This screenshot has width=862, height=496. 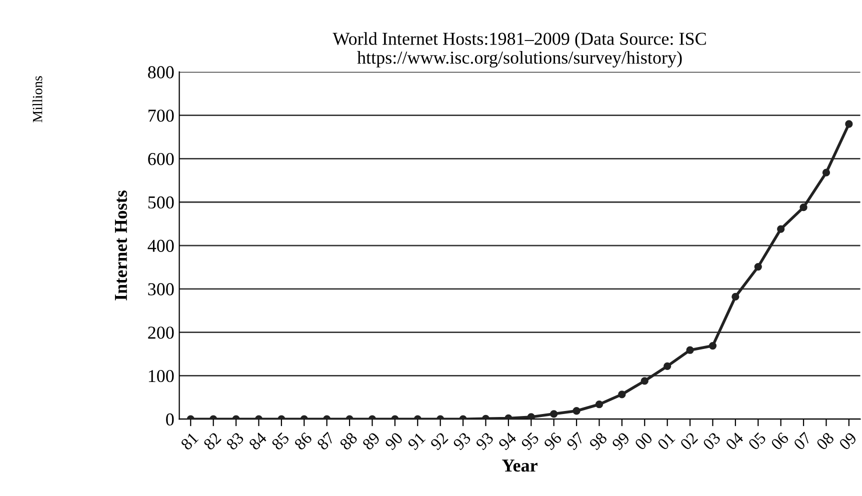 I want to click on y-tick-label: 600, so click(x=161, y=159).